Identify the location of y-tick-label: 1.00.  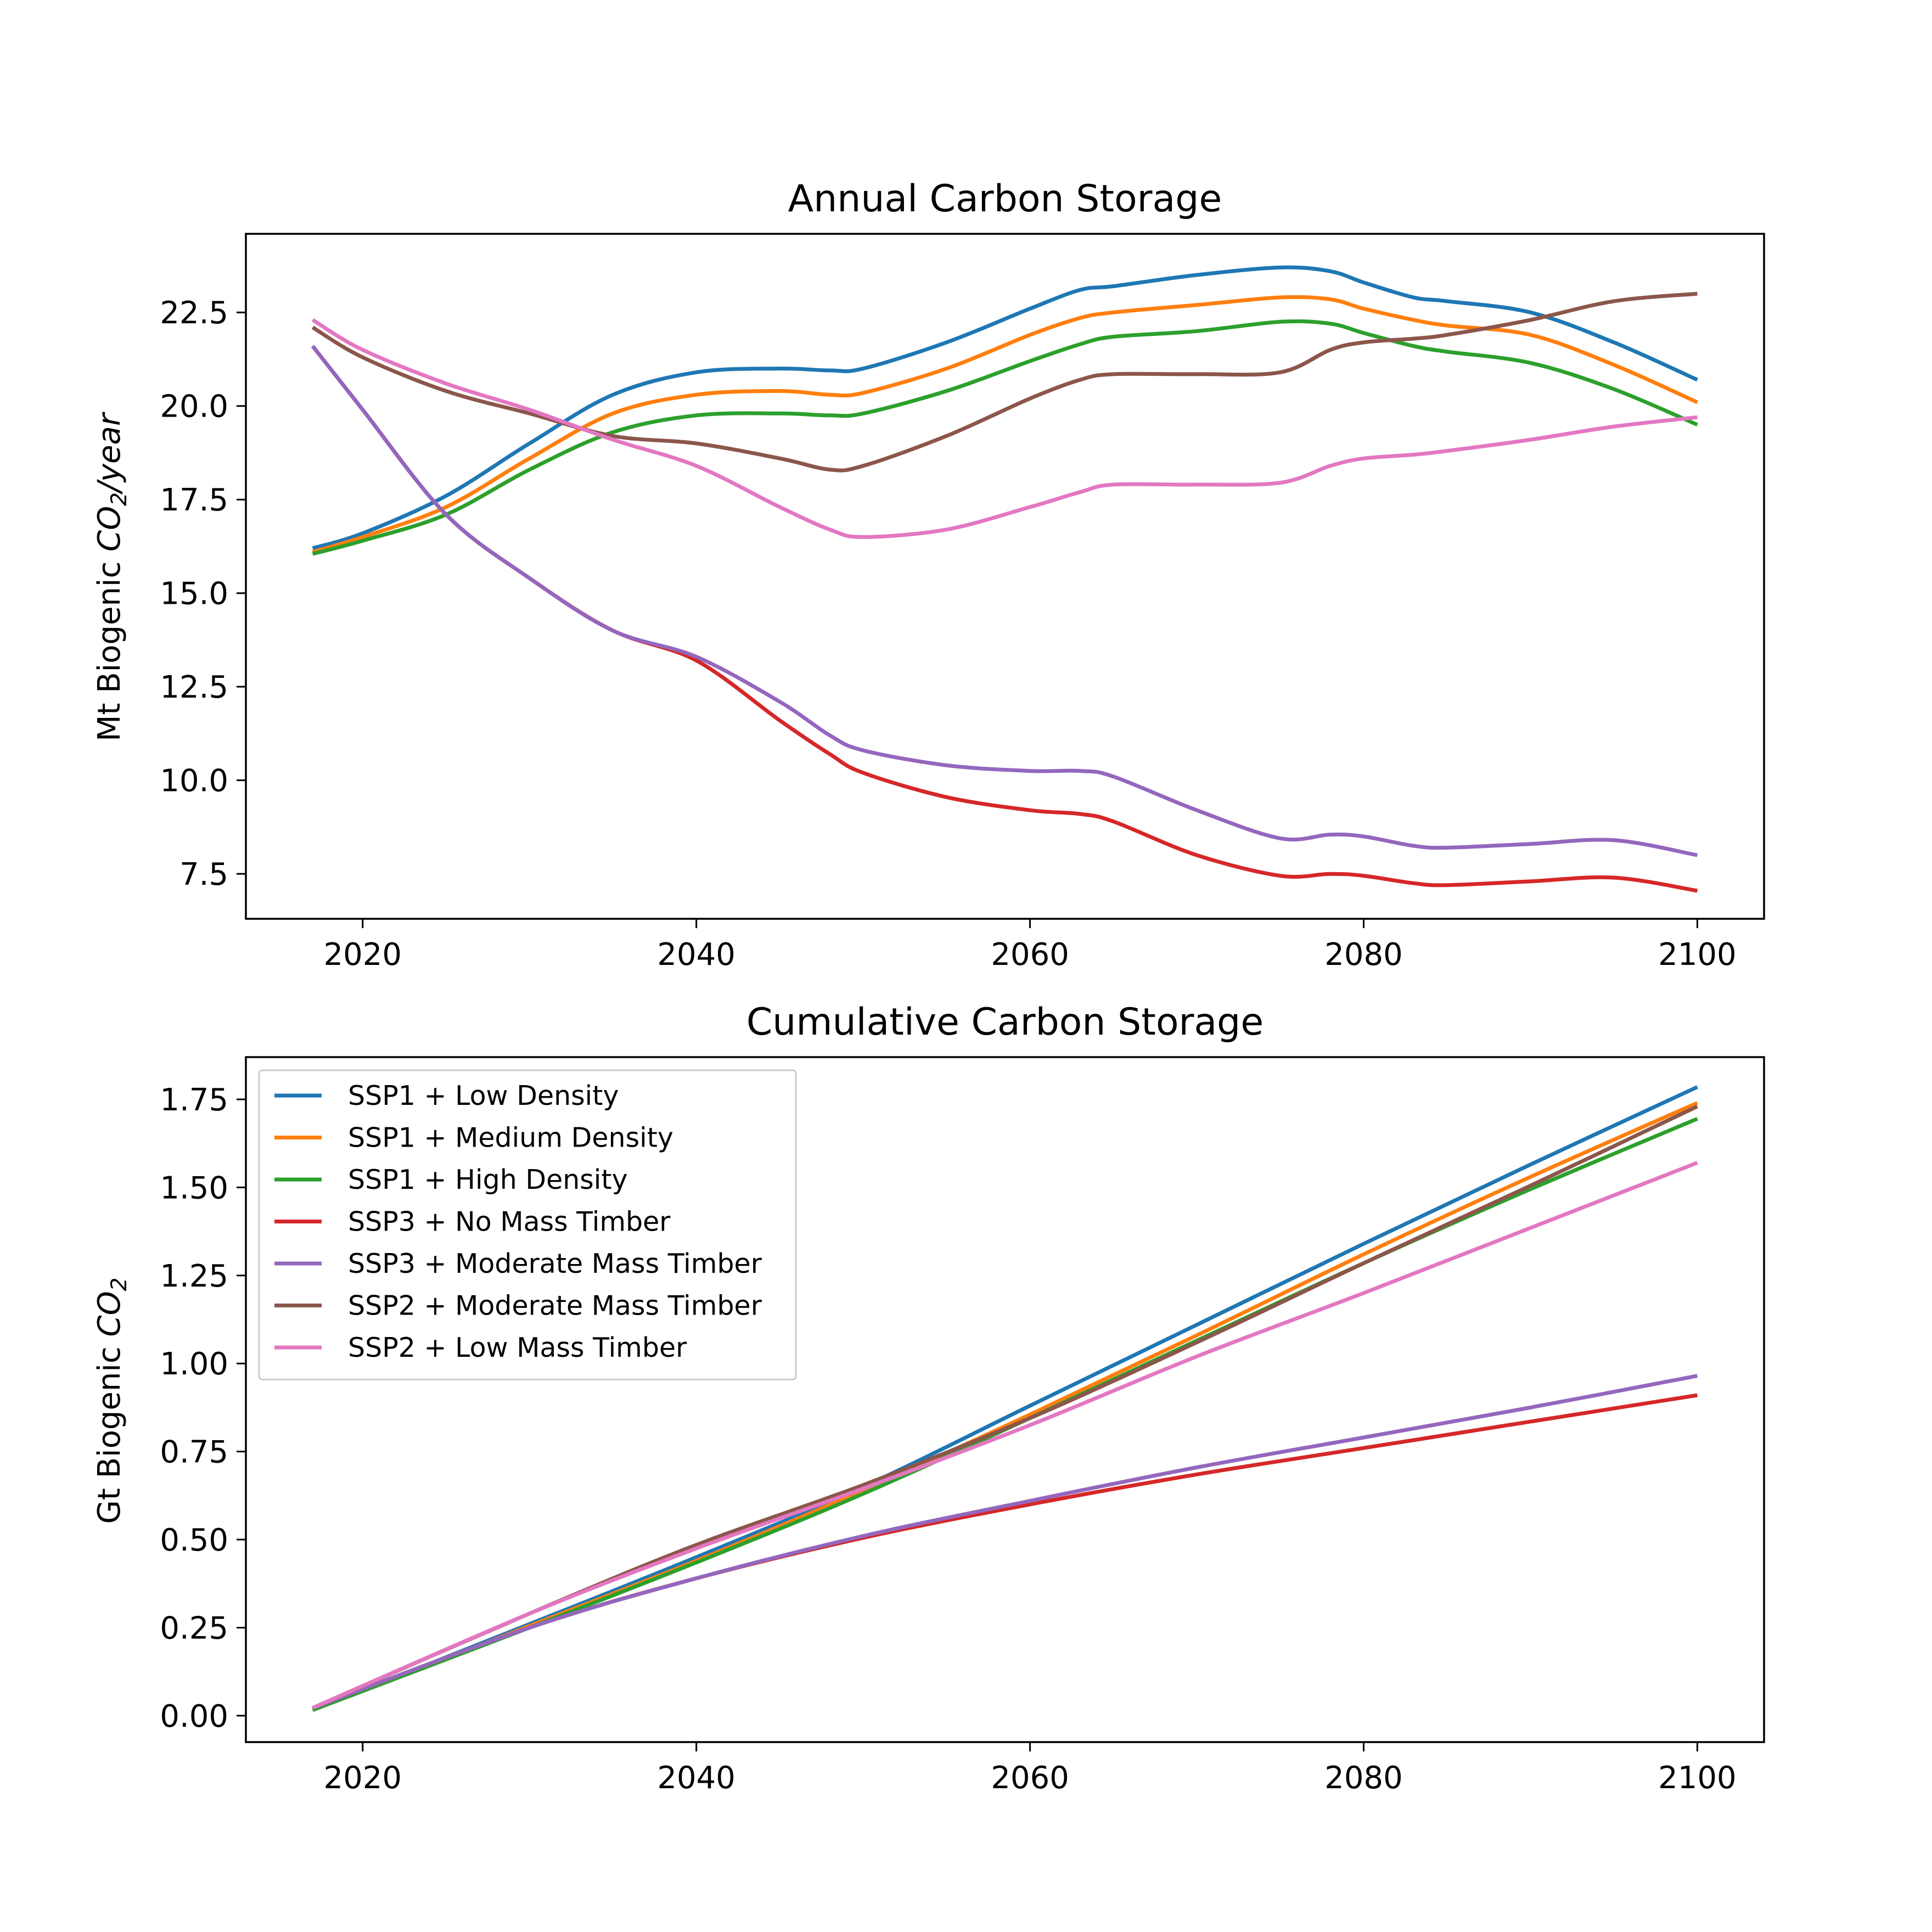
(194, 1364).